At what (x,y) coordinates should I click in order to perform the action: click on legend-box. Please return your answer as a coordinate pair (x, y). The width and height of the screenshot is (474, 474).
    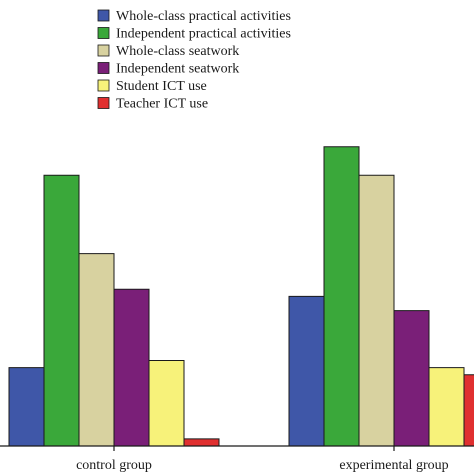
    Looking at the image, I should click on (205, 61).